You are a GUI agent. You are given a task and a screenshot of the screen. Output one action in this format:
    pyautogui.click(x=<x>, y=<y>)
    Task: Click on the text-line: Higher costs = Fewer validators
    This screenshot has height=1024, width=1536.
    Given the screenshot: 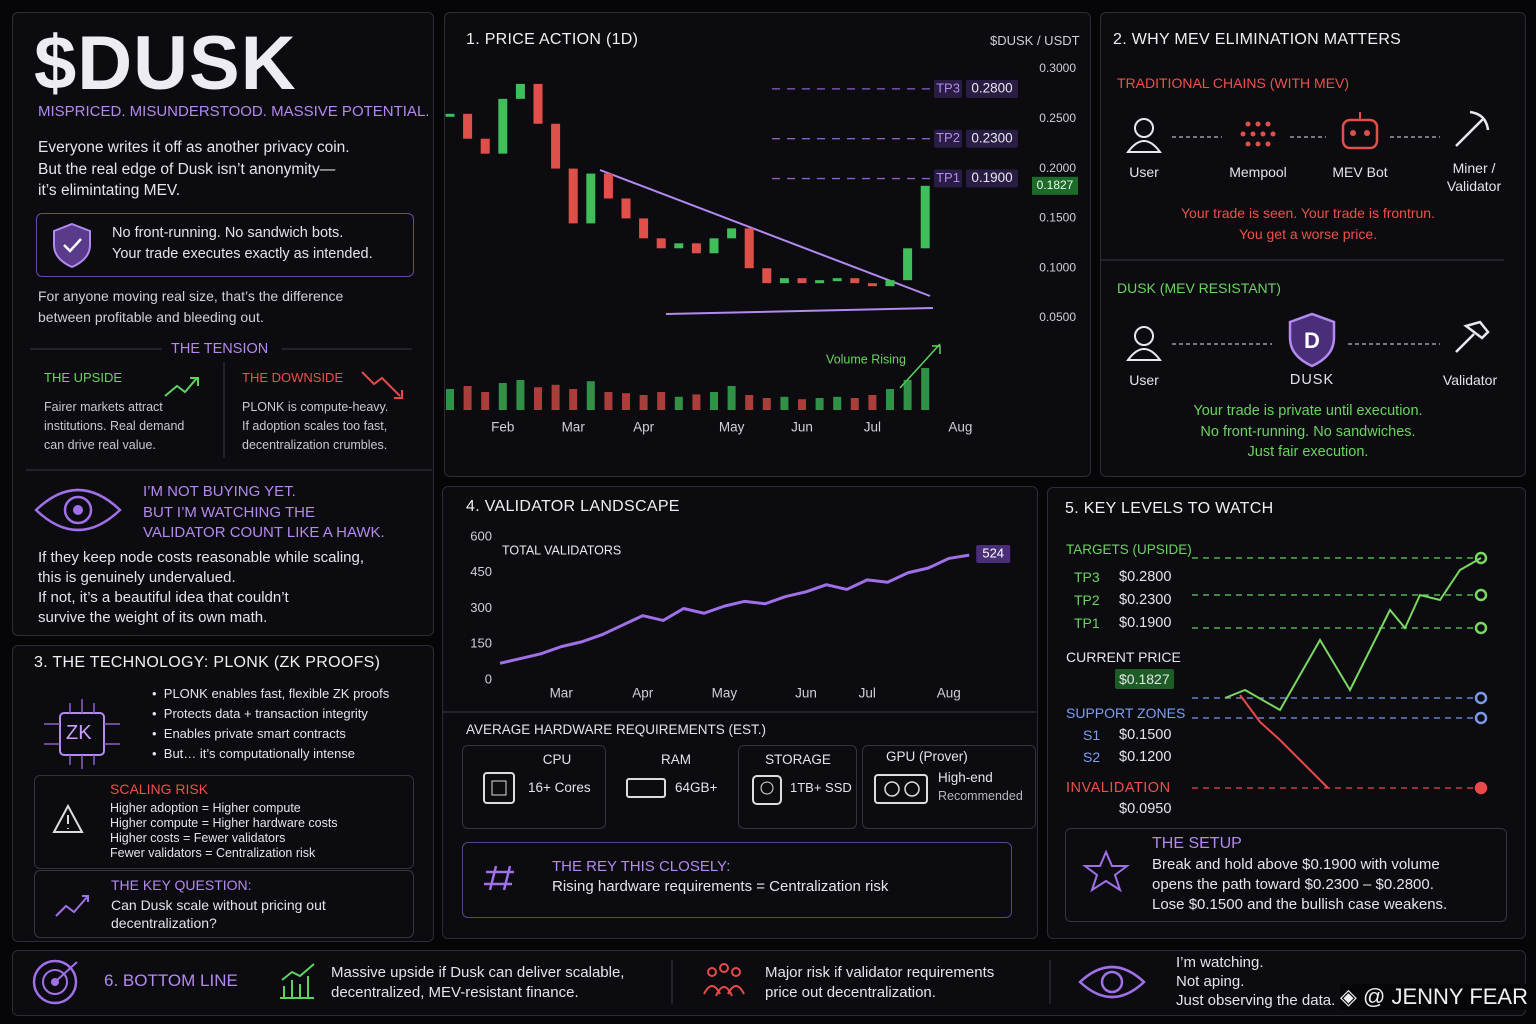 What is the action you would take?
    pyautogui.click(x=224, y=838)
    